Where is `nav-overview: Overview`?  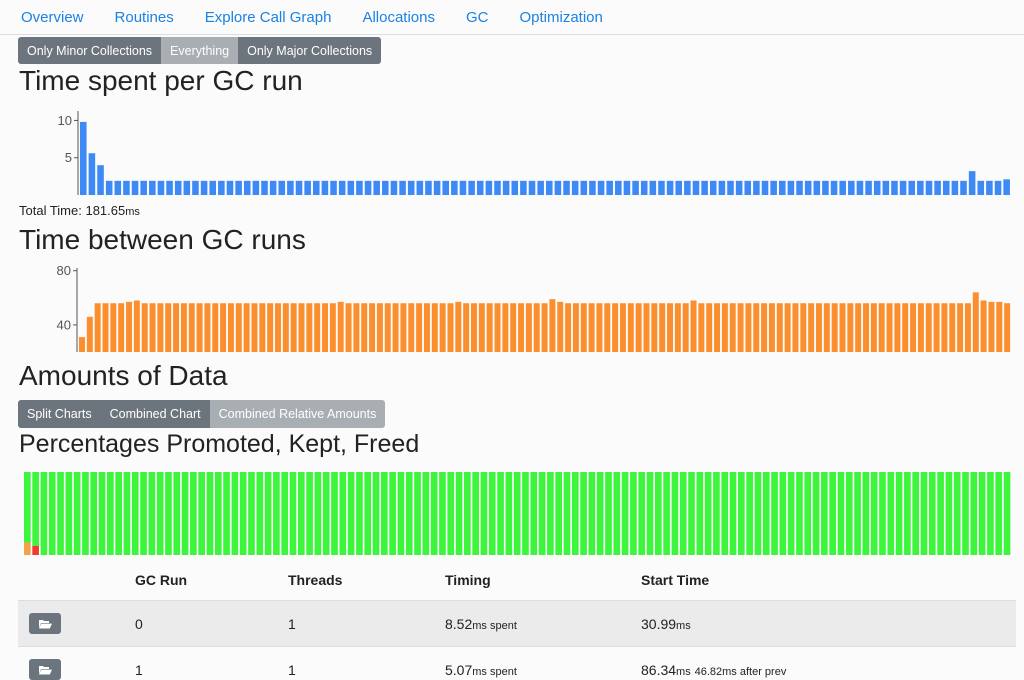
nav-overview: Overview is located at coordinates (52, 17).